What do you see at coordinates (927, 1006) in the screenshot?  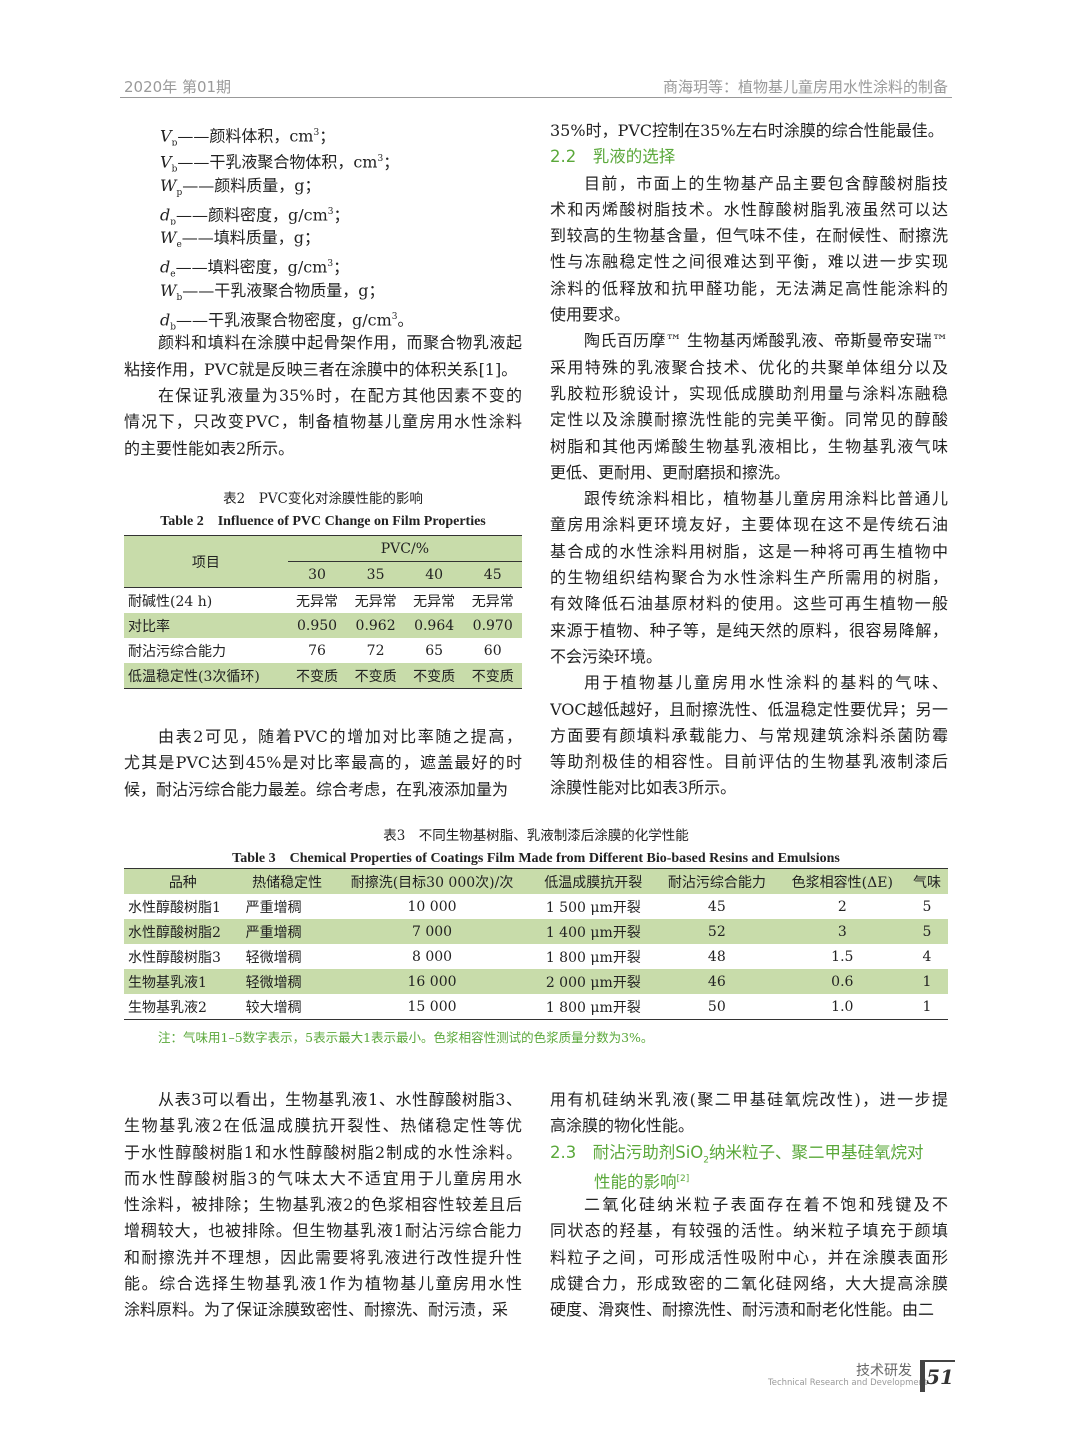 I see `table-cell: 1` at bounding box center [927, 1006].